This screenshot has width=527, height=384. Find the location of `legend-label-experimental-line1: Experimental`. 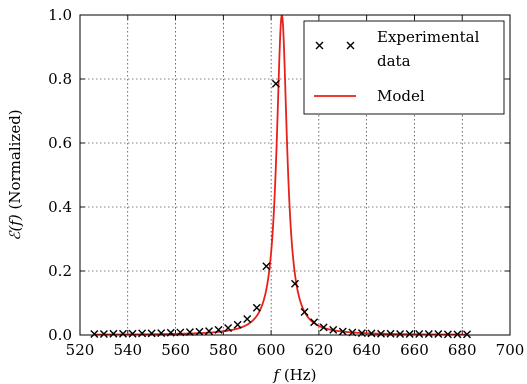

legend-label-experimental-line1: Experimental is located at coordinates (428, 37).